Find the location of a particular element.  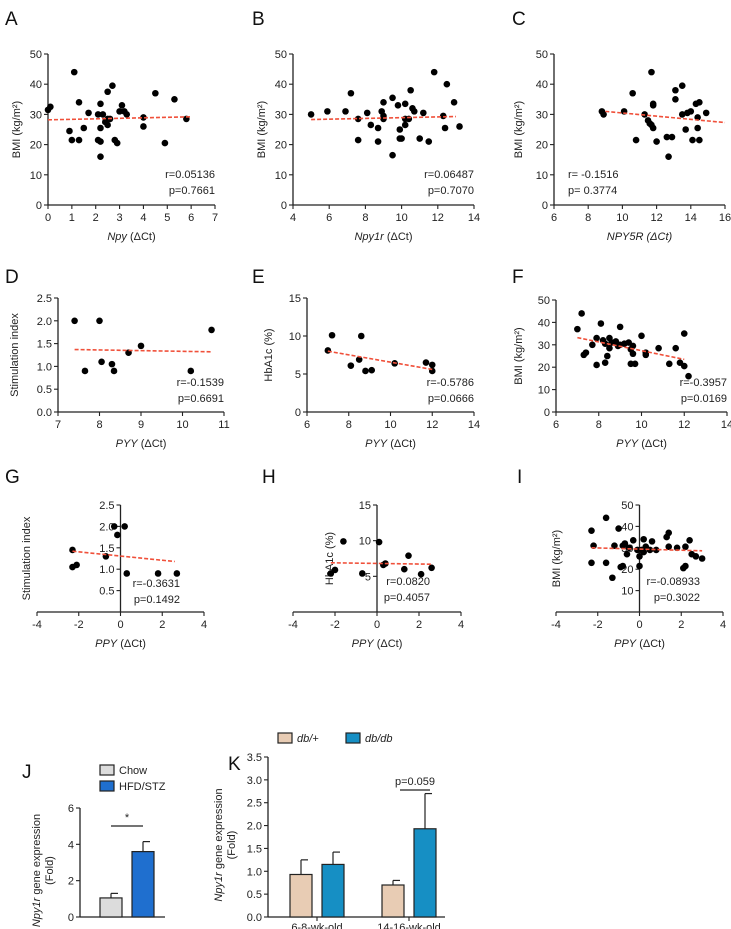

x-tick-label: 14-16-wk-old is located at coordinates (409, 925).